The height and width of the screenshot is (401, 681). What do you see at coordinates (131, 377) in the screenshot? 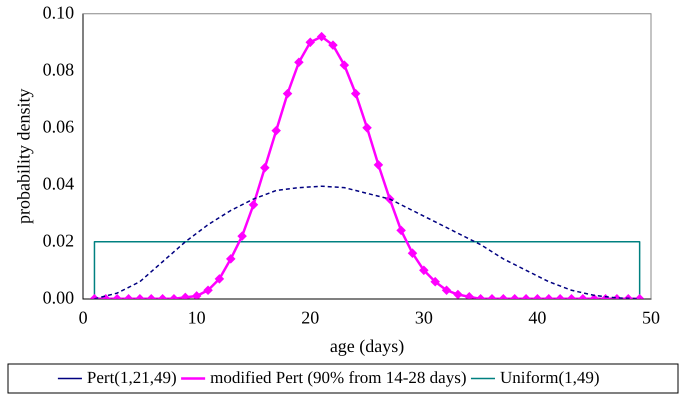
I see `legend-label: Pert(1,21,49)` at bounding box center [131, 377].